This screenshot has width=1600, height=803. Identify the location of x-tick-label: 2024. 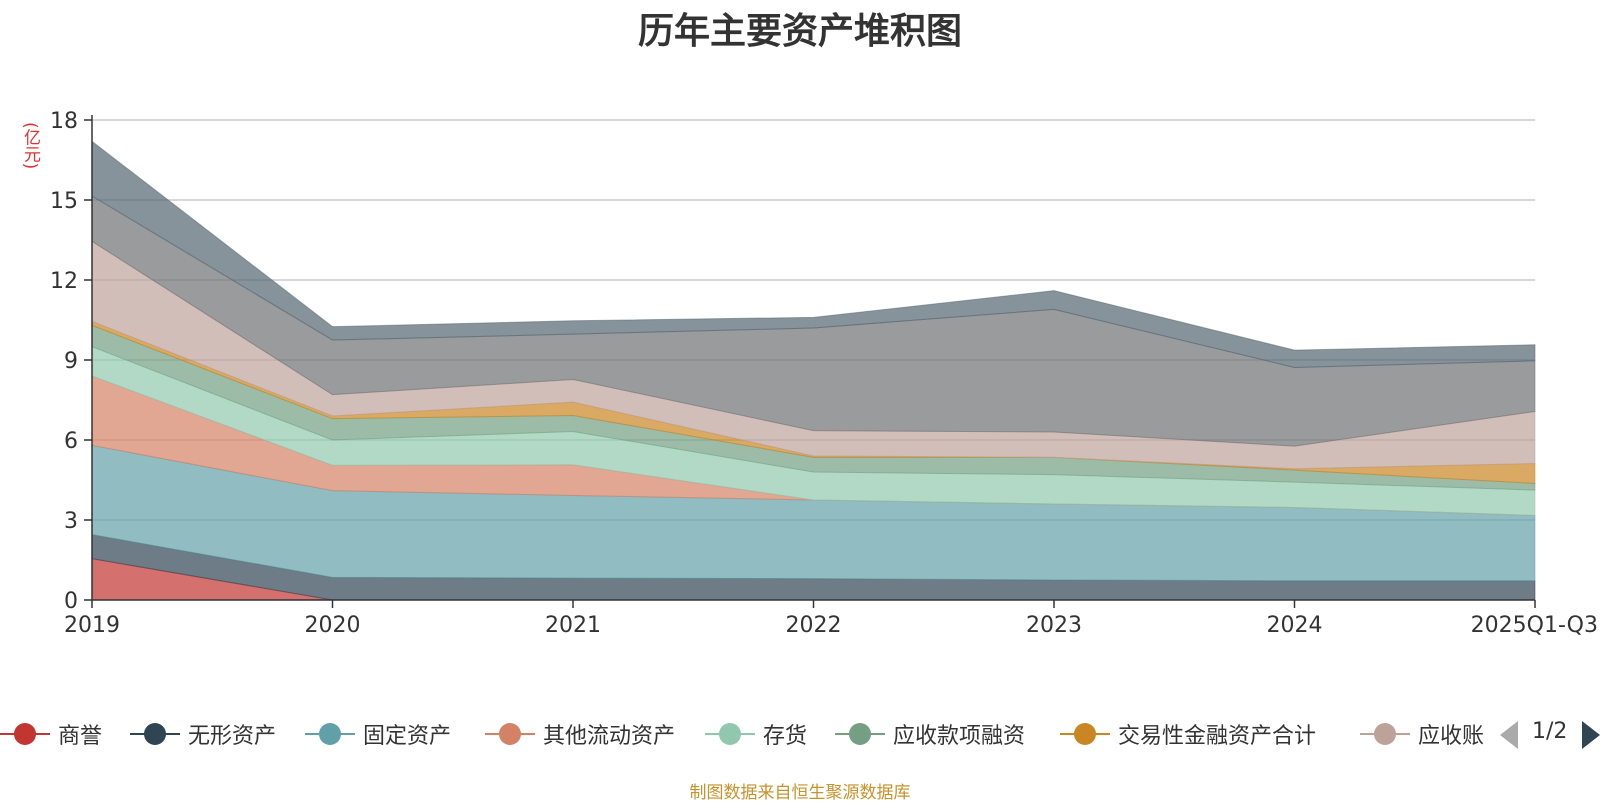
(1295, 625).